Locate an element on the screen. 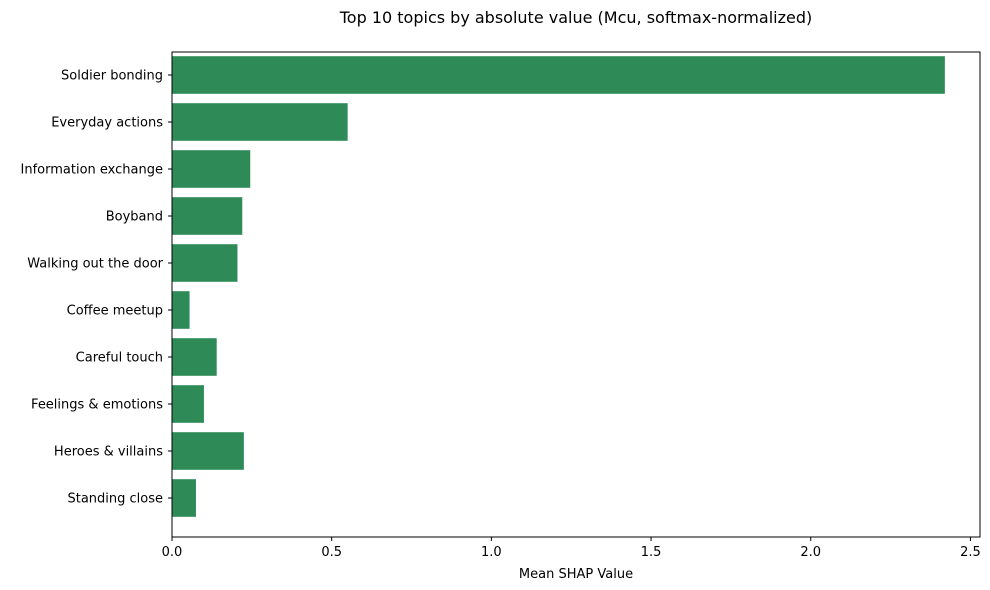 The image size is (990, 590). x-tick-label: 1.0 is located at coordinates (491, 552).